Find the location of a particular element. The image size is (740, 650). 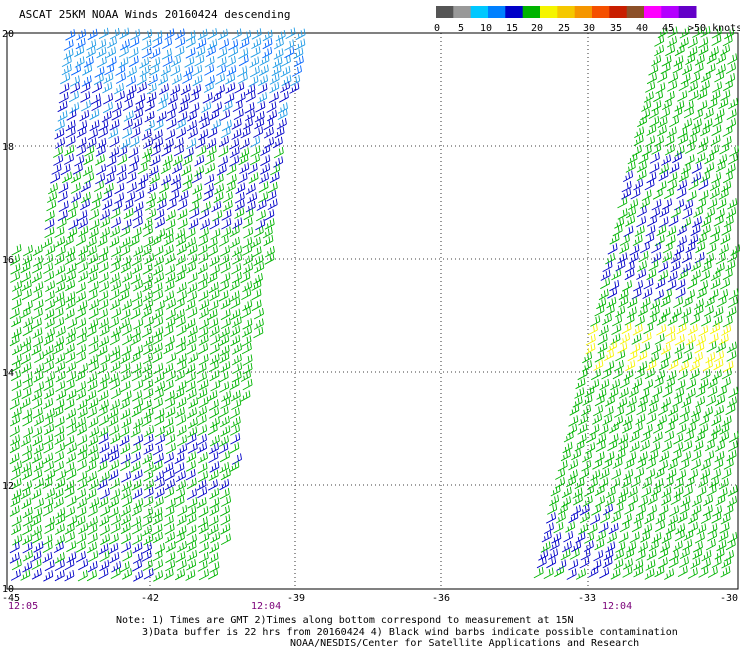

legend-label-15: 15 is located at coordinates (512, 28).